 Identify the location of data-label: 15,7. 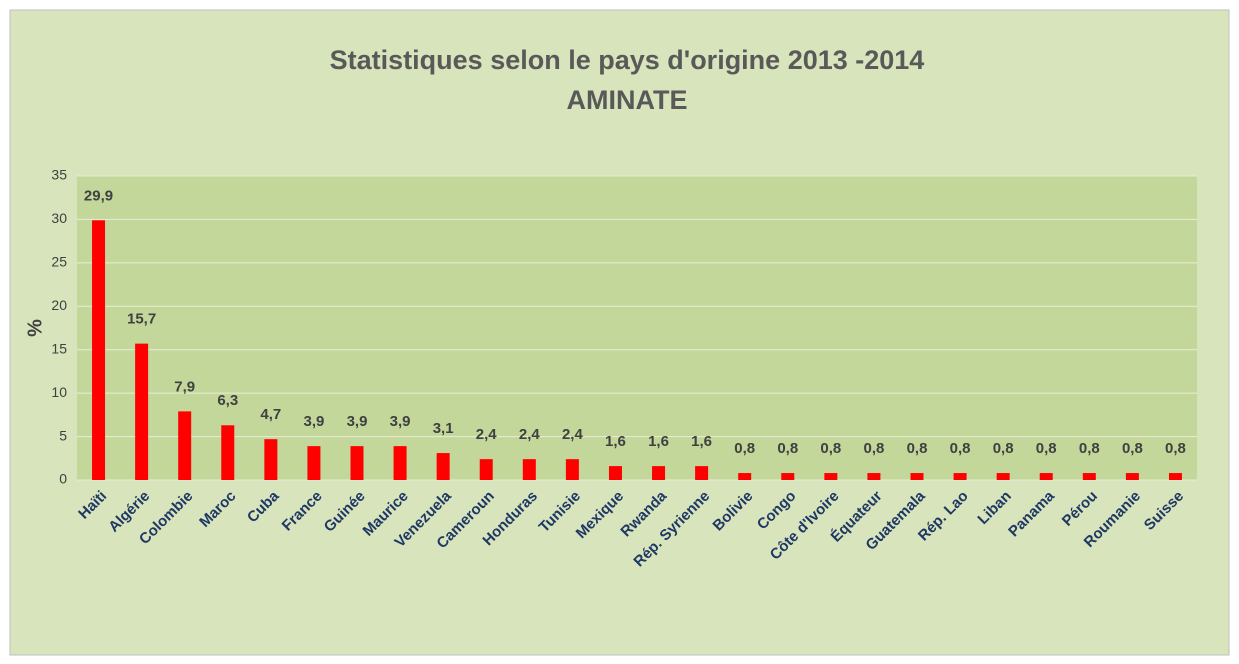
(141, 319).